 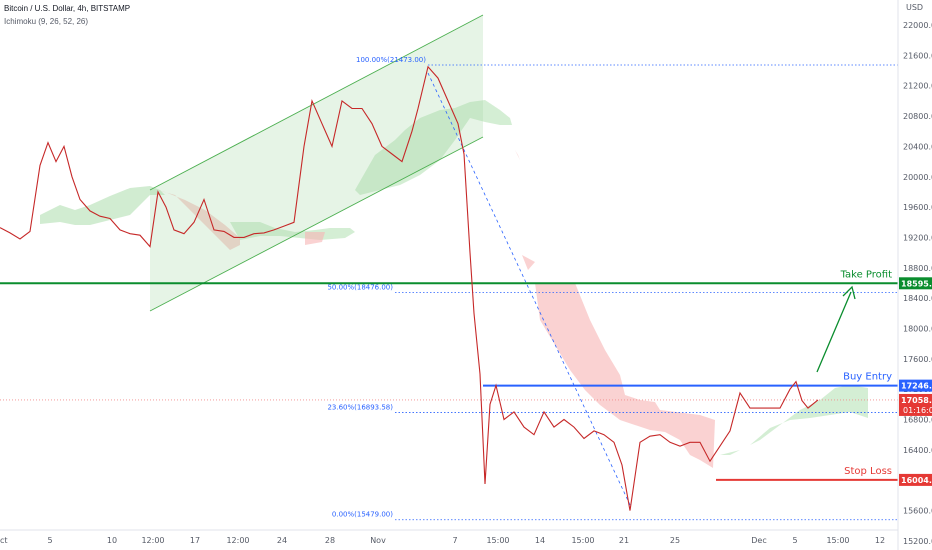 What do you see at coordinates (46, 21) in the screenshot?
I see `indicator-legend: Ichimoku (9, 26, 52, 26)` at bounding box center [46, 21].